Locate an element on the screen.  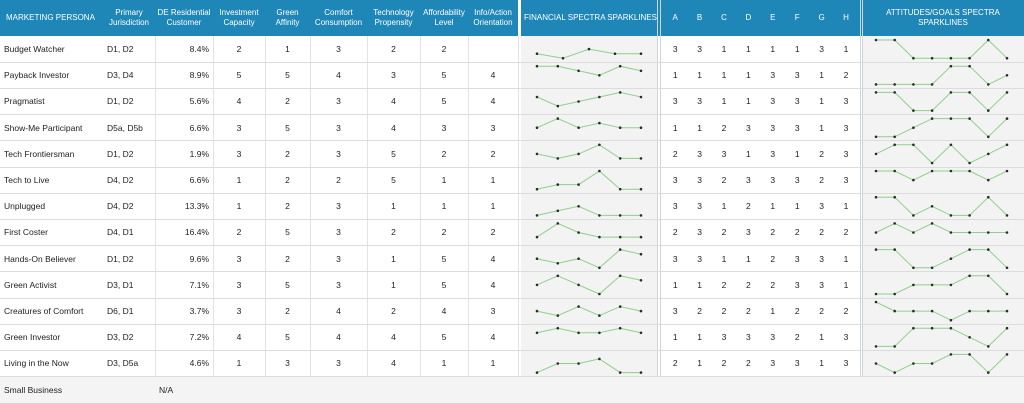
letter-c-cell: 2 is located at coordinates (724, 363).